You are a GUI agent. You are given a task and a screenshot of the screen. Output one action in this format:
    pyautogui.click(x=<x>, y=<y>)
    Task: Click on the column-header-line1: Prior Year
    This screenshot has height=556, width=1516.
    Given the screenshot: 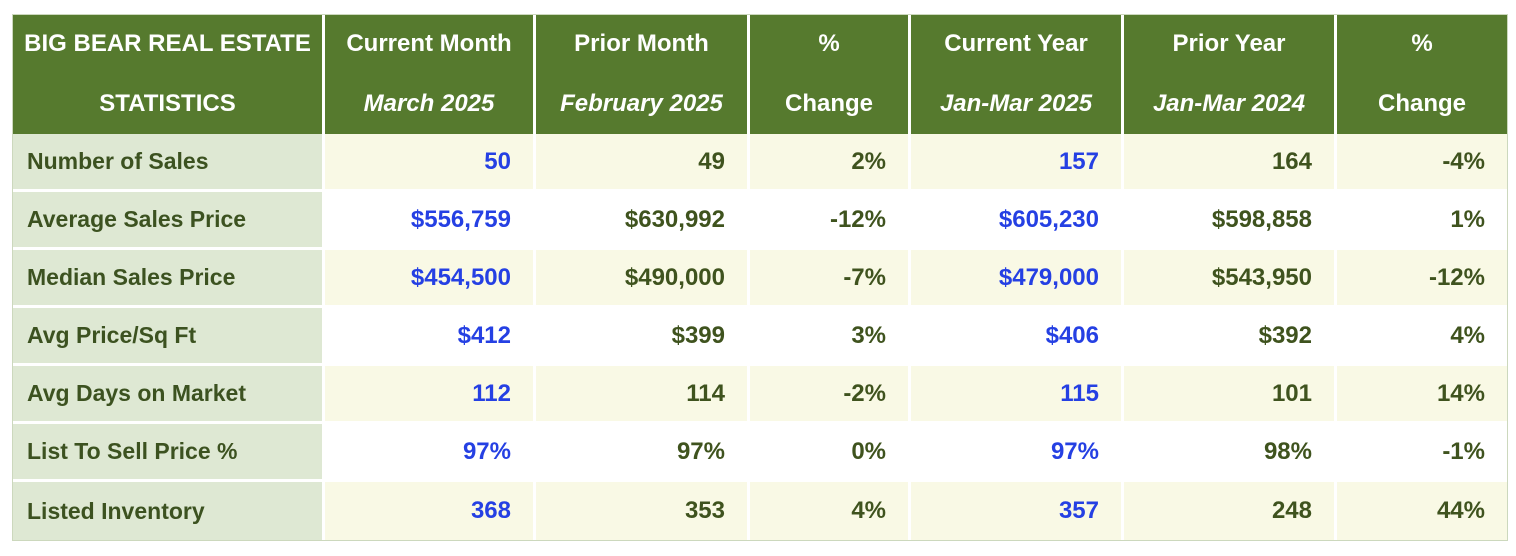 What is the action you would take?
    pyautogui.click(x=1229, y=43)
    